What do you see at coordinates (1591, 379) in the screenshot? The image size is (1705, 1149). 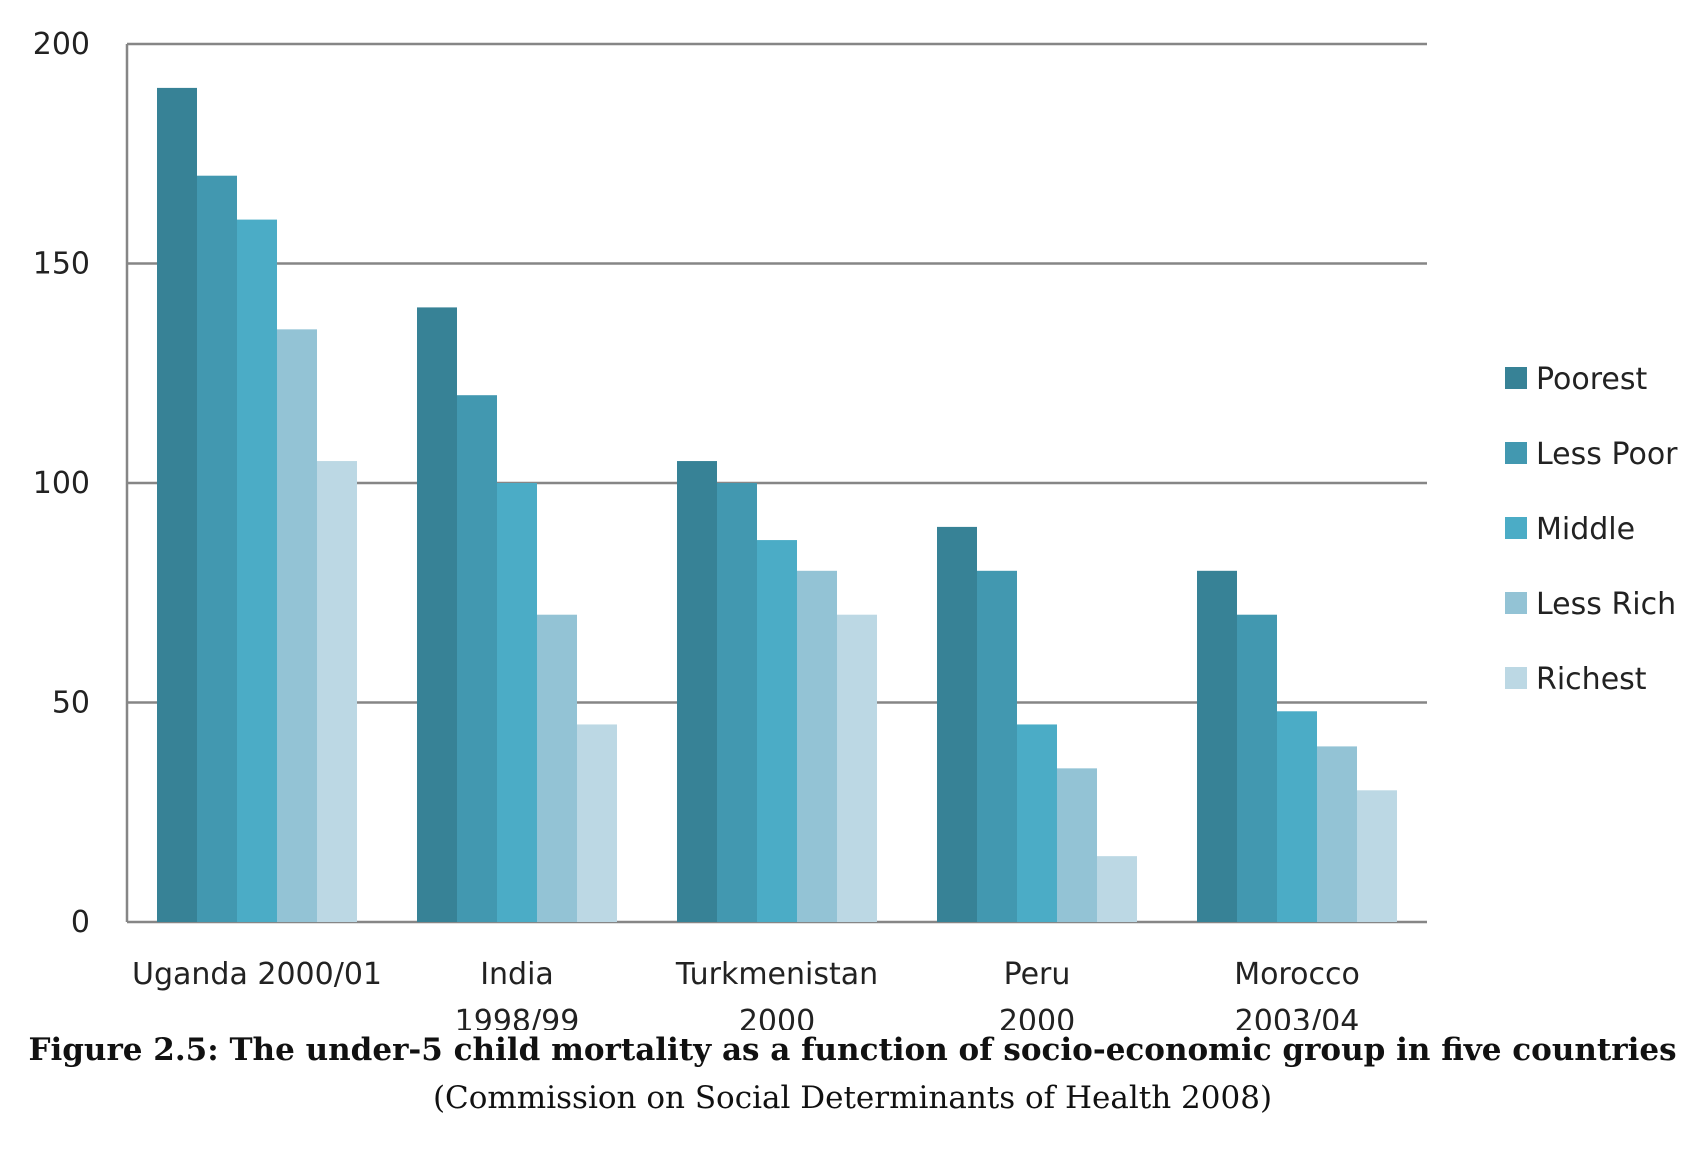 I see `legend-label: Poorest` at bounding box center [1591, 379].